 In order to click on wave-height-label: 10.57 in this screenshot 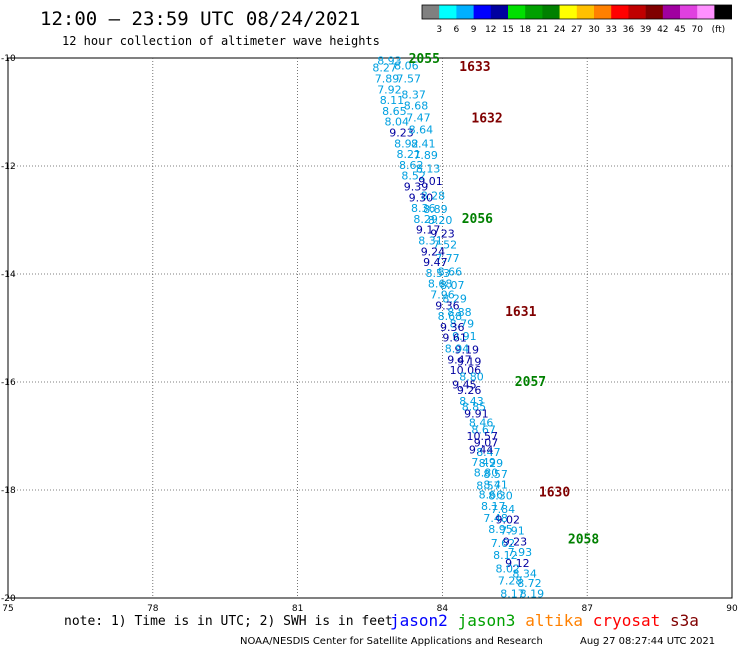, I will do `click(483, 436)`.